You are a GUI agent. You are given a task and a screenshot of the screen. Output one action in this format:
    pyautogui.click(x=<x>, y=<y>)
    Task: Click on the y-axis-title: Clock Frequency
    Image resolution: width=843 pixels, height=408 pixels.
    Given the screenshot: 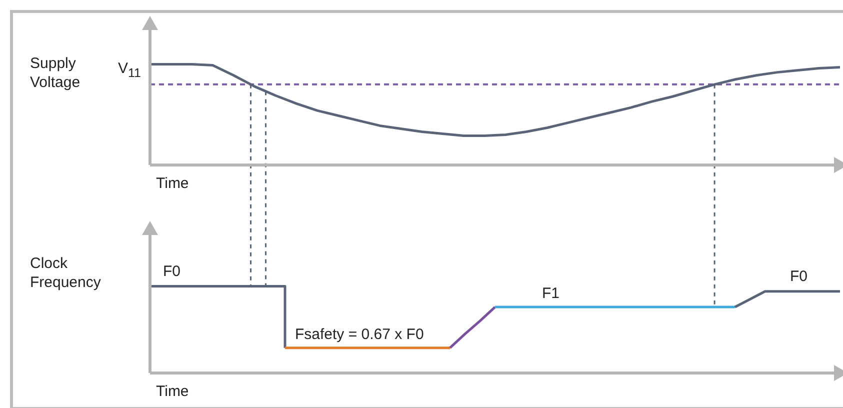 What is the action you would take?
    pyautogui.click(x=66, y=273)
    